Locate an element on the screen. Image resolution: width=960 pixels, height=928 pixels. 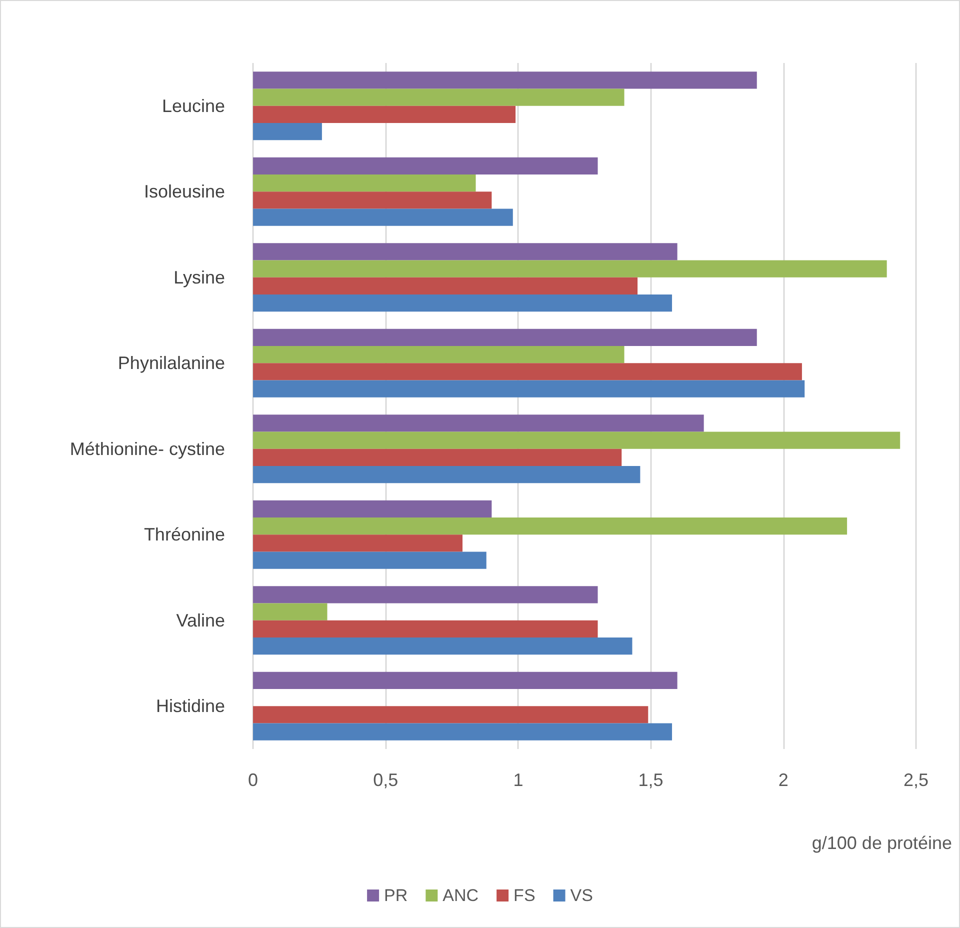
y-tick-label: Valine is located at coordinates (200, 620).